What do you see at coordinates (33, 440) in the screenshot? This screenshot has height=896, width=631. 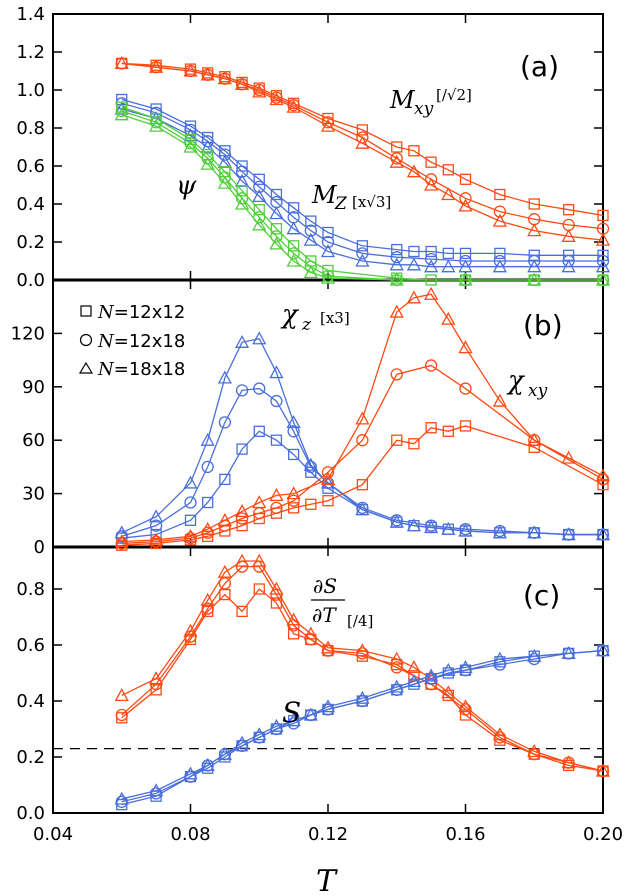 I see `y-tick-label: 60` at bounding box center [33, 440].